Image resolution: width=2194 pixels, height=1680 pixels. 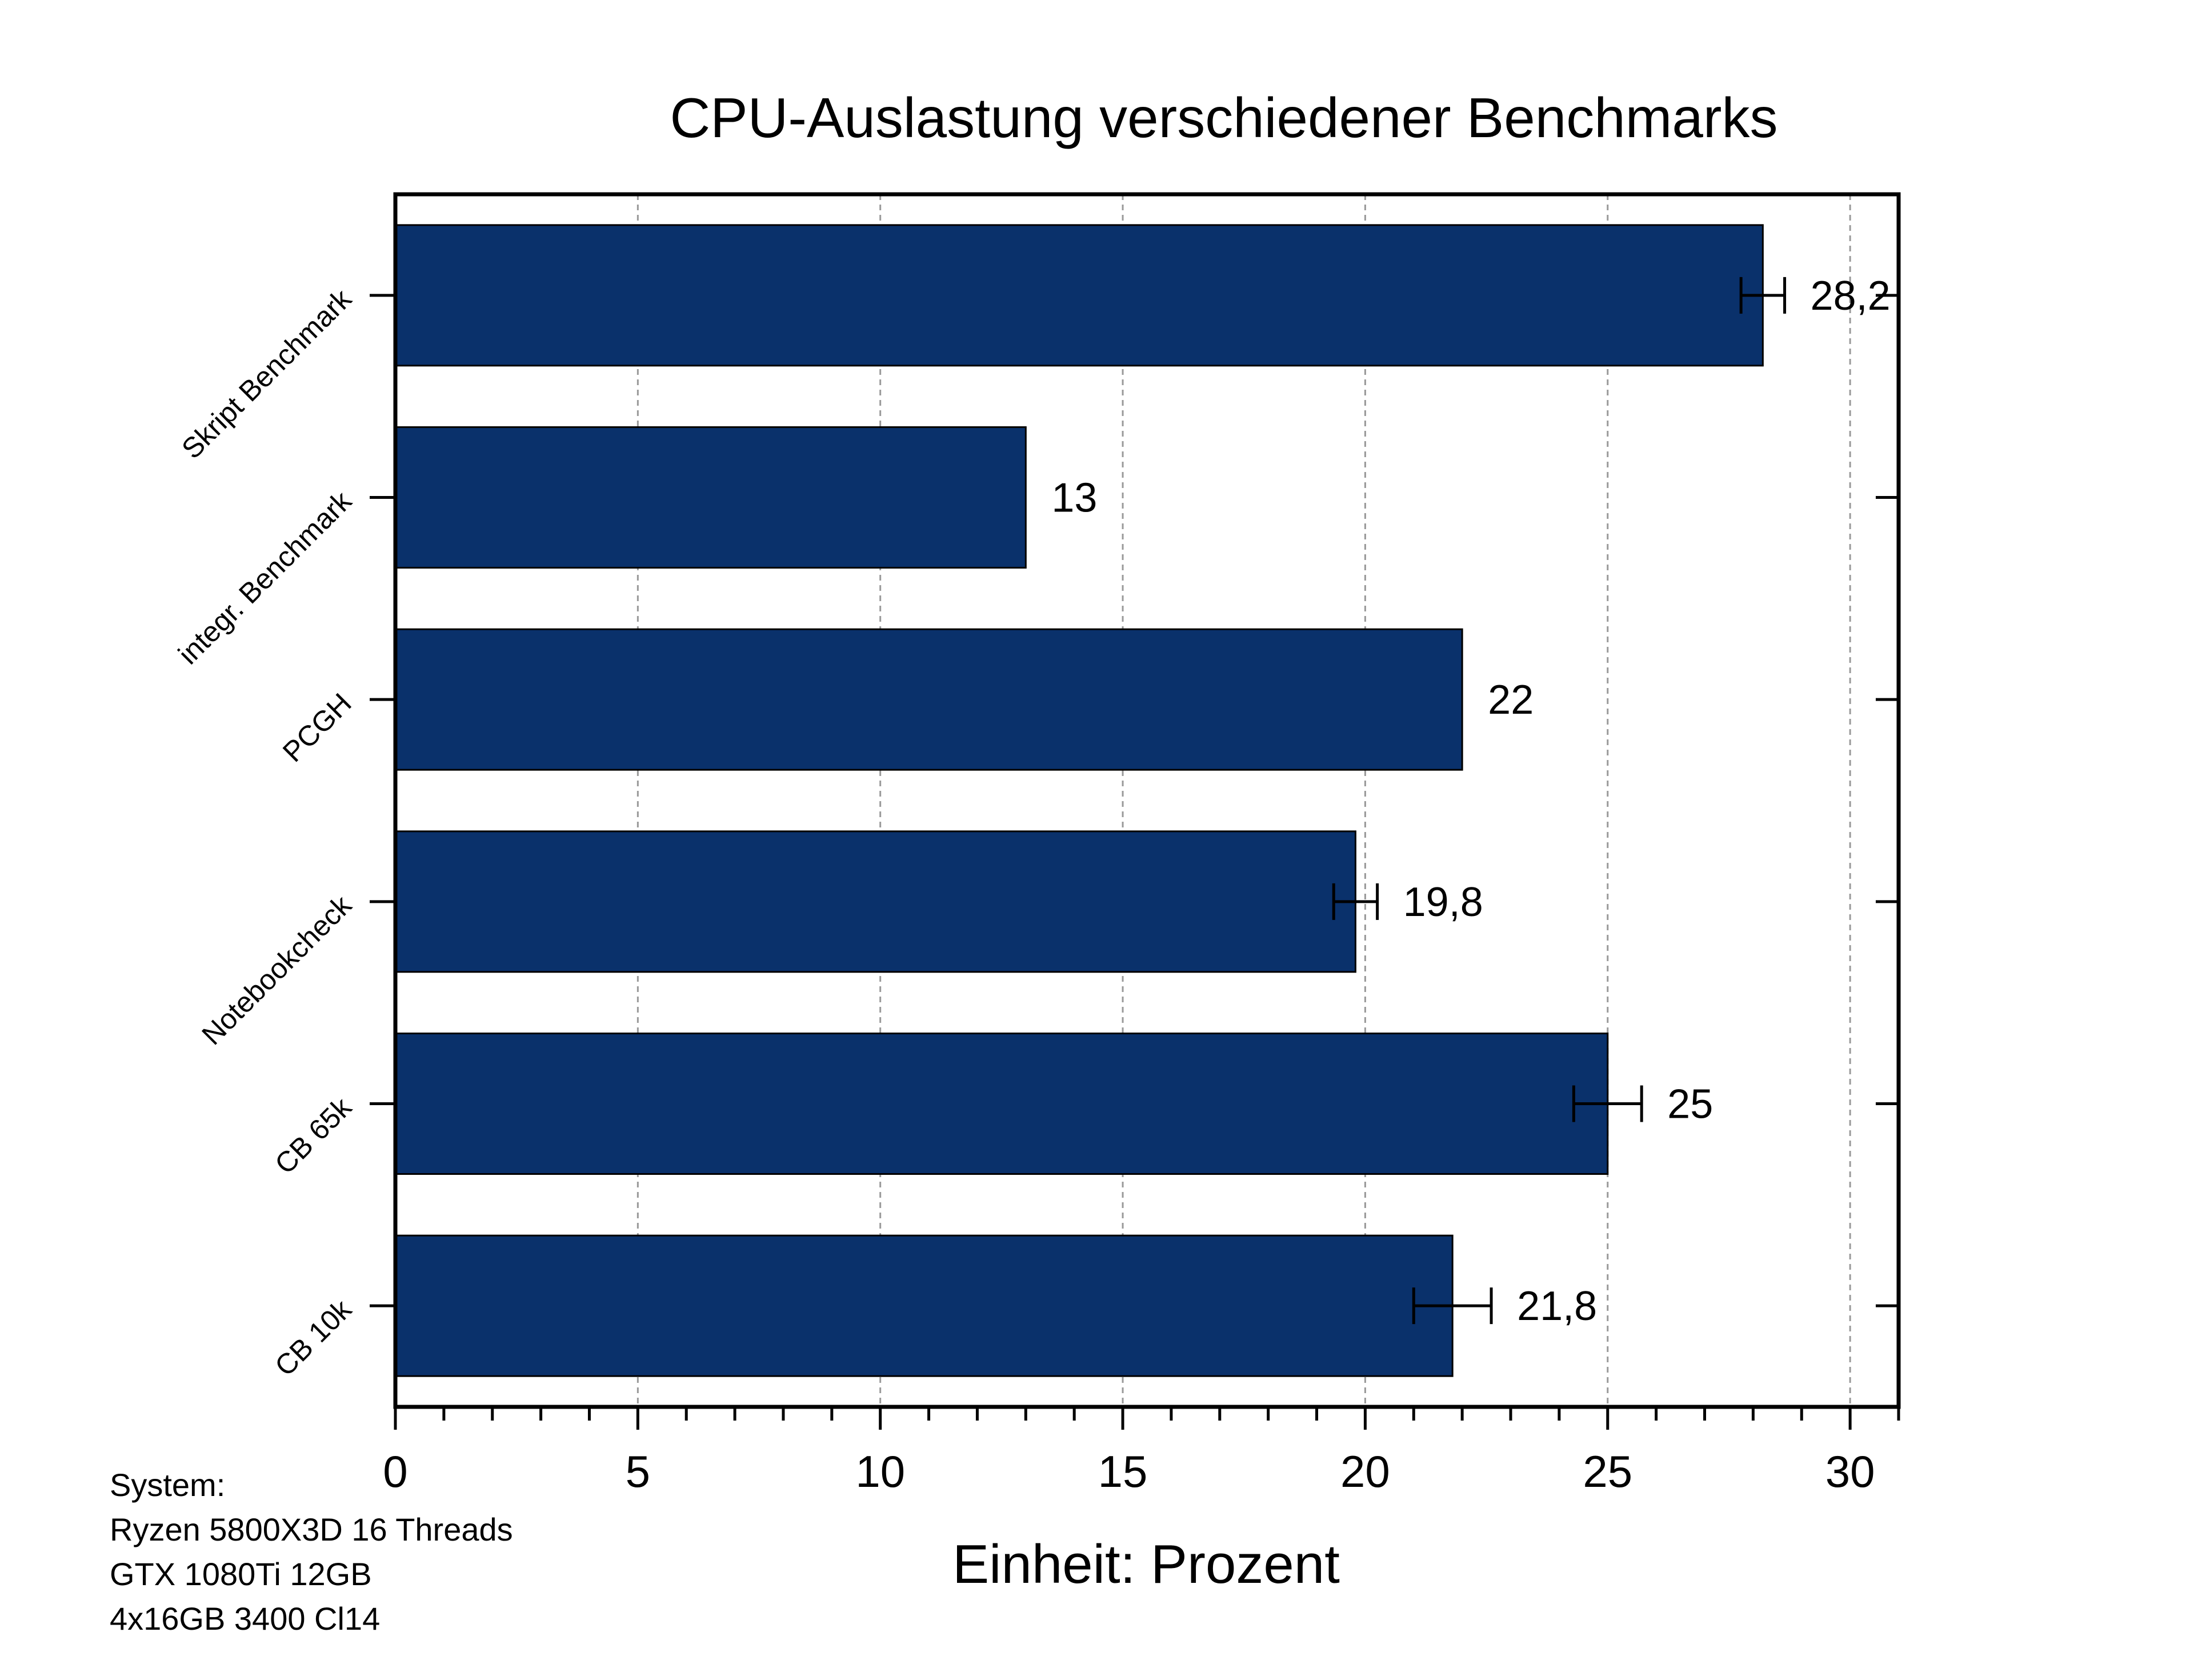 What do you see at coordinates (265, 577) in the screenshot?
I see `category-label: integr. Benchmark` at bounding box center [265, 577].